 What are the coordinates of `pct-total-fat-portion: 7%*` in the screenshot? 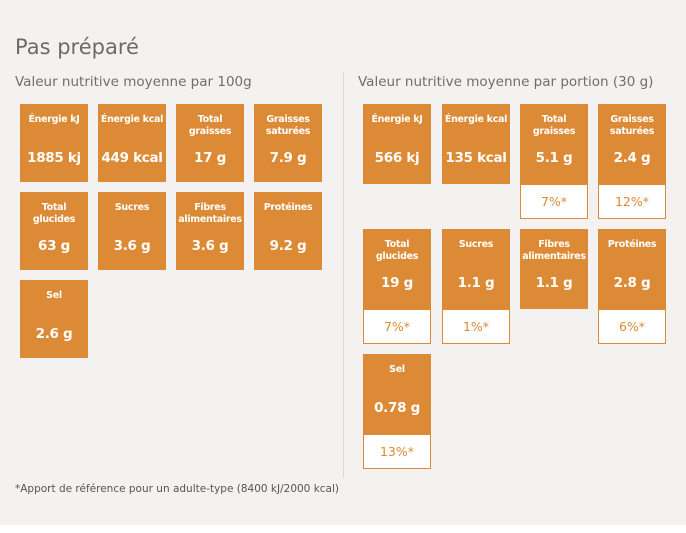 It's located at (554, 201).